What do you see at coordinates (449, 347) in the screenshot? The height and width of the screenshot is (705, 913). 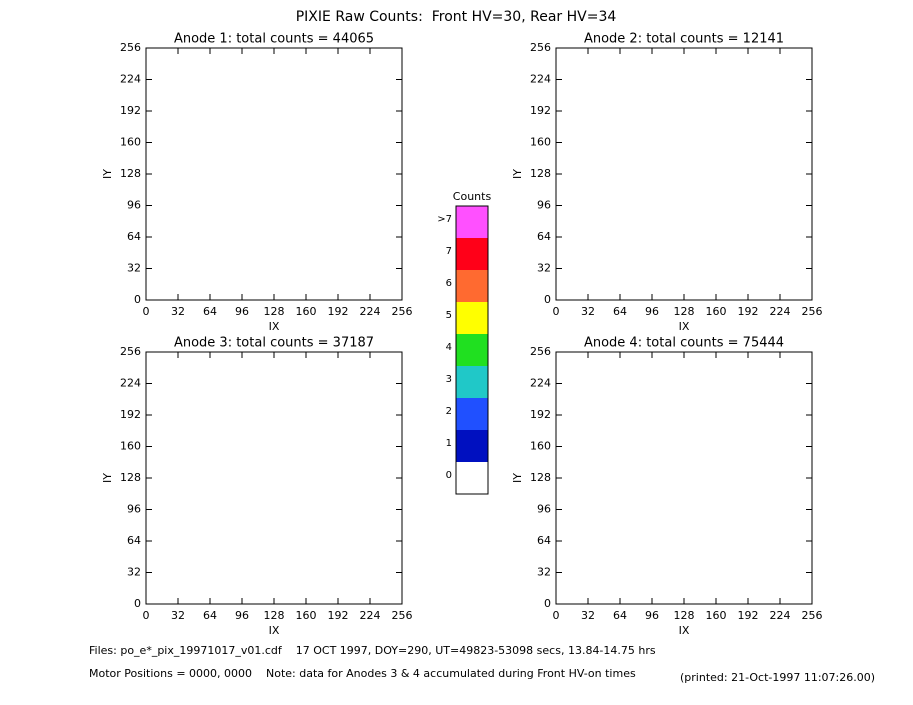 I see `colorbar-label: 4` at bounding box center [449, 347].